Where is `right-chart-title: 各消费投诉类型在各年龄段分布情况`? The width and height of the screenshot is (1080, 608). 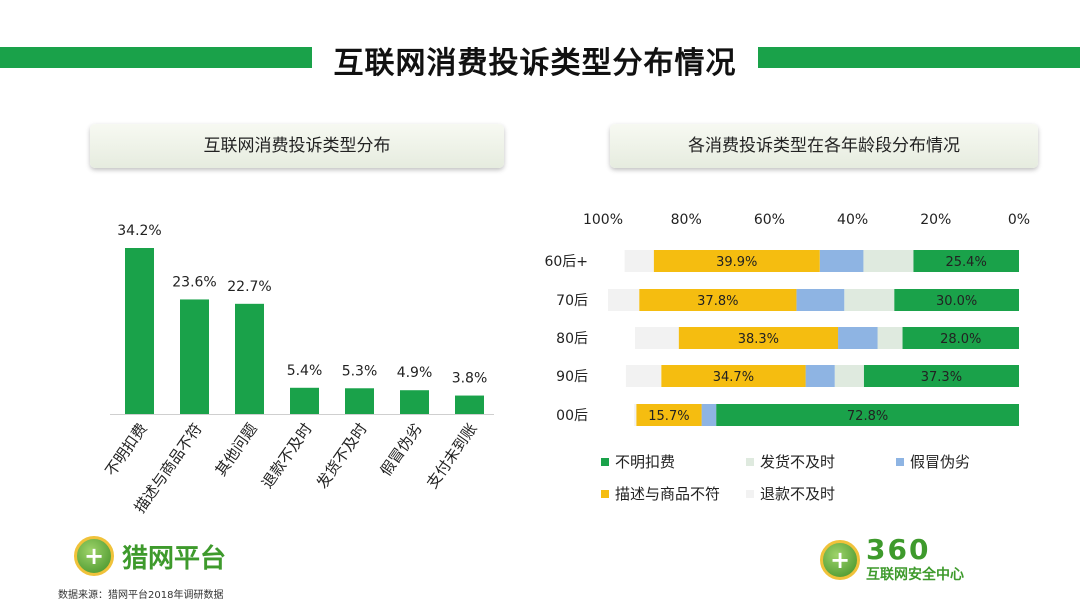
right-chart-title: 各消费投诉类型在各年龄段分布情况 is located at coordinates (824, 146).